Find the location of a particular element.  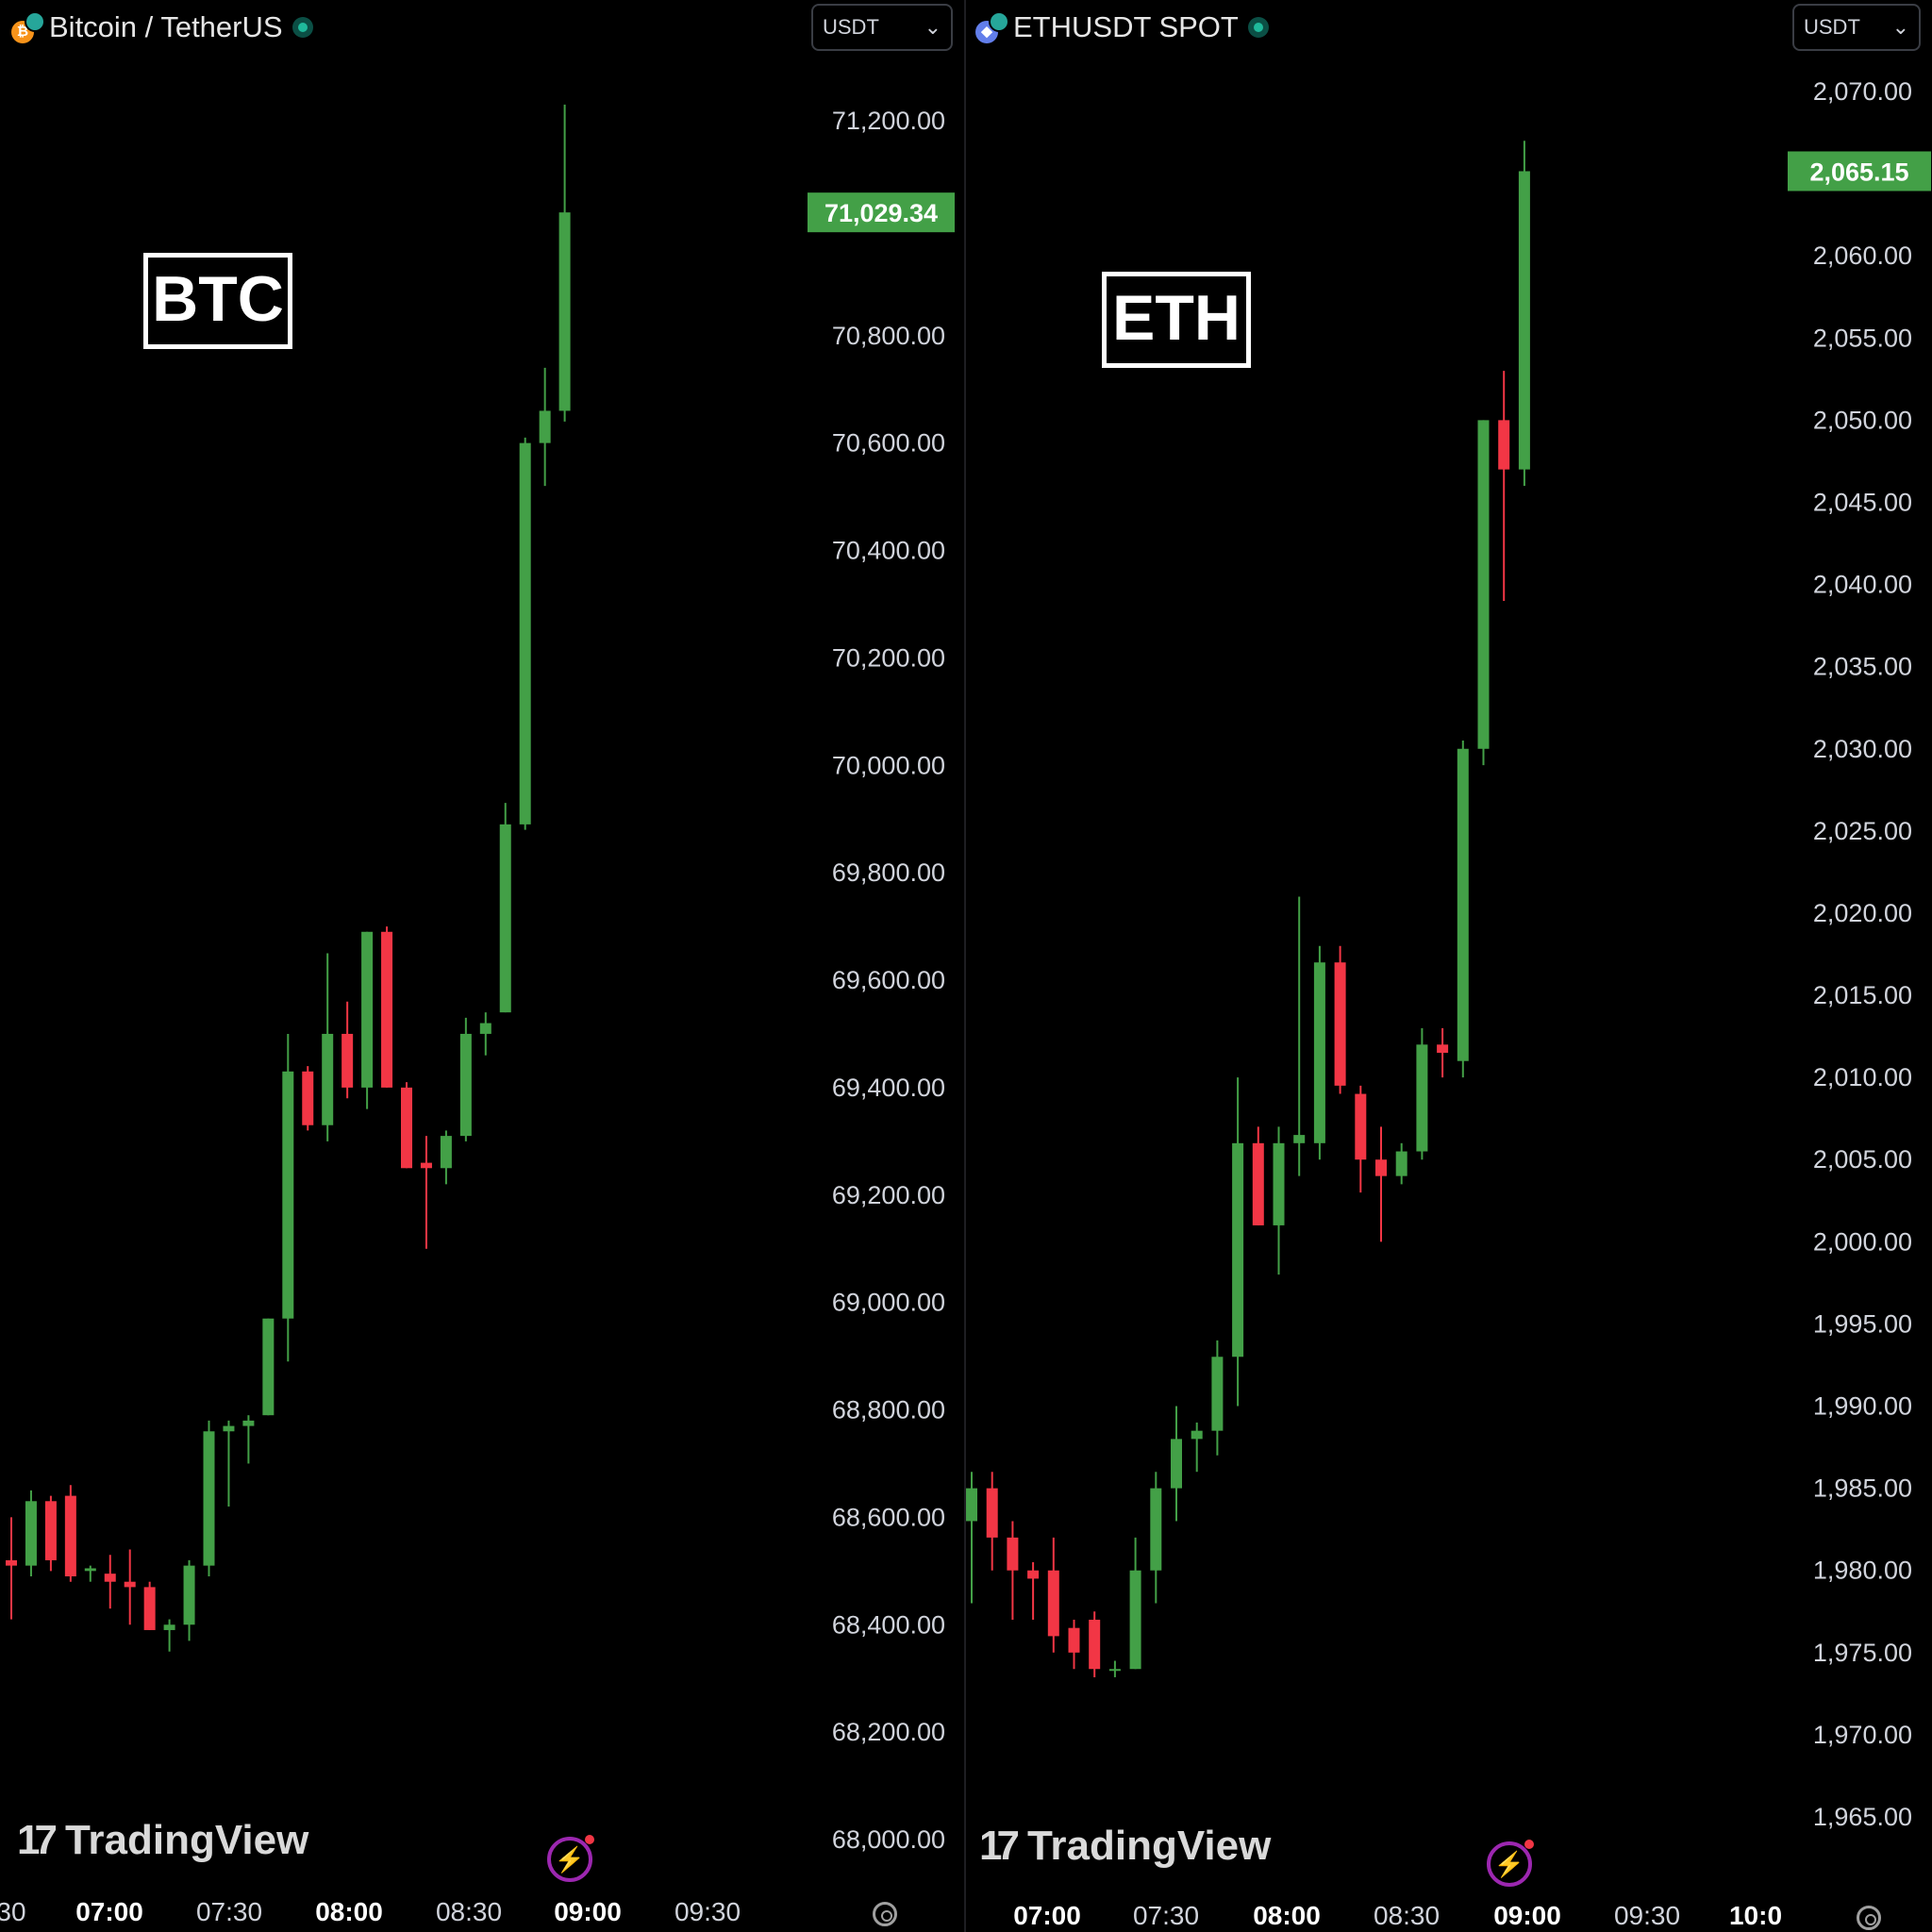

y-axis-tick-label: 1,965.00 is located at coordinates (1863, 1817).